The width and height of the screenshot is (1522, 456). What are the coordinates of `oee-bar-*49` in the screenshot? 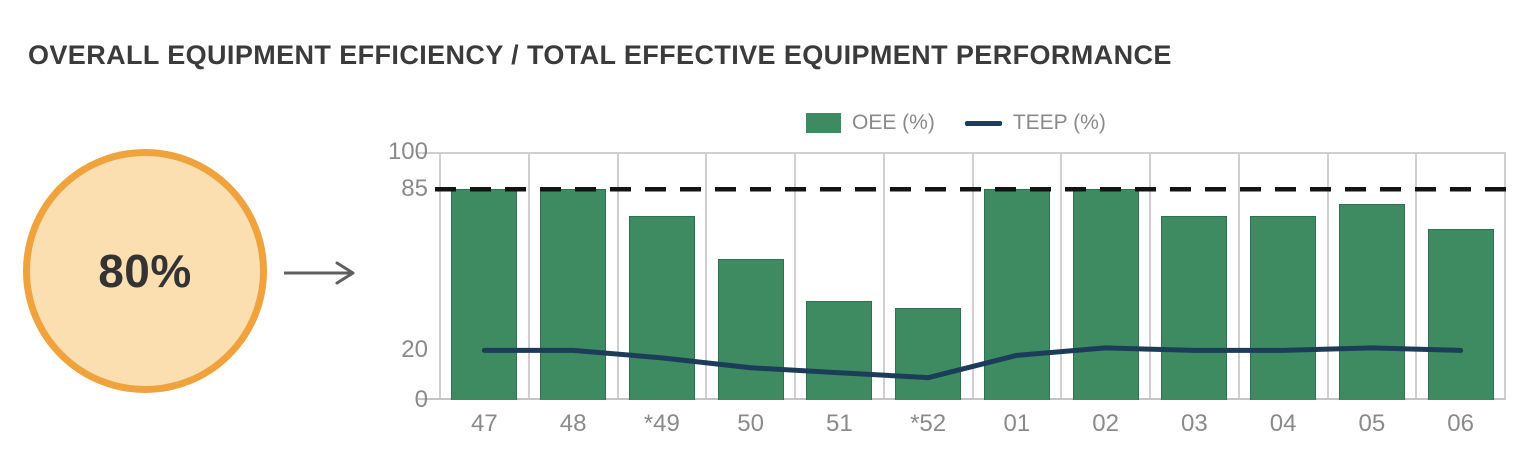 It's located at (661, 308).